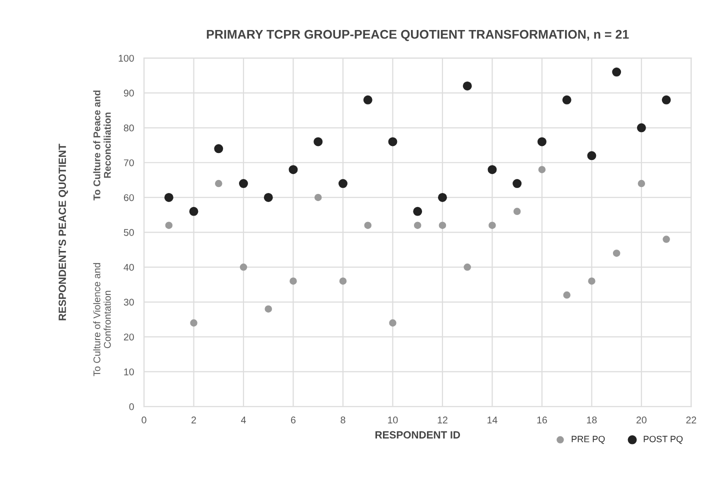 The image size is (720, 484). I want to click on y-axis-title: RESPONDENT'S PEACE QUOTIENT, so click(63, 232).